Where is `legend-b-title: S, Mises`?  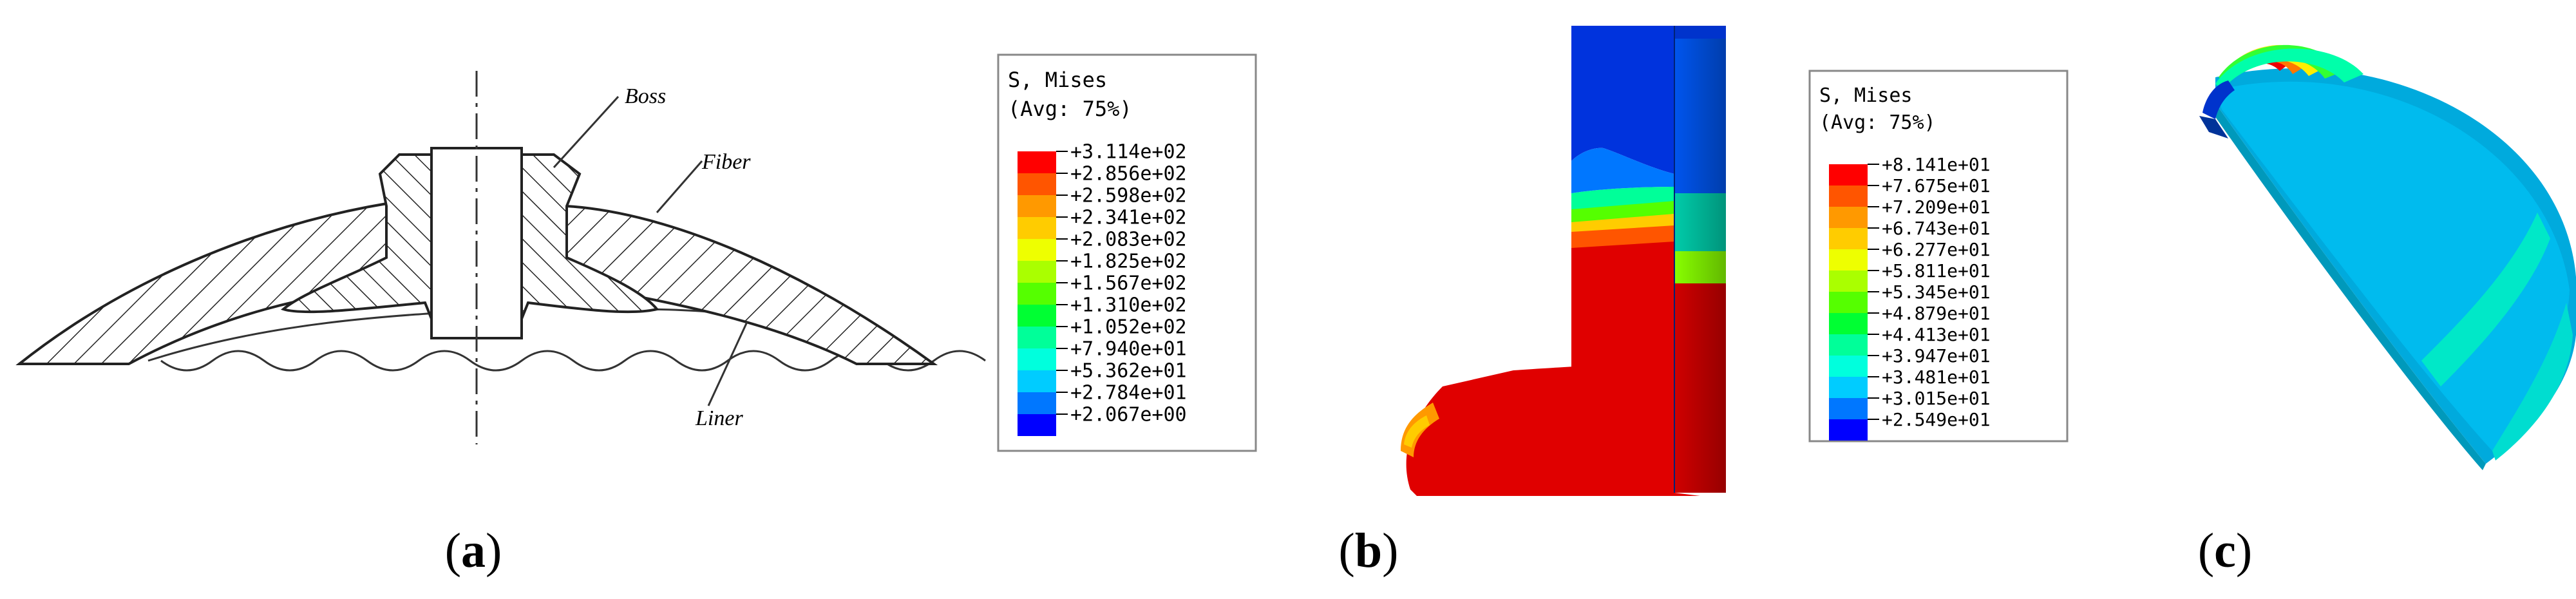
legend-b-title: S, Mises is located at coordinates (1058, 80).